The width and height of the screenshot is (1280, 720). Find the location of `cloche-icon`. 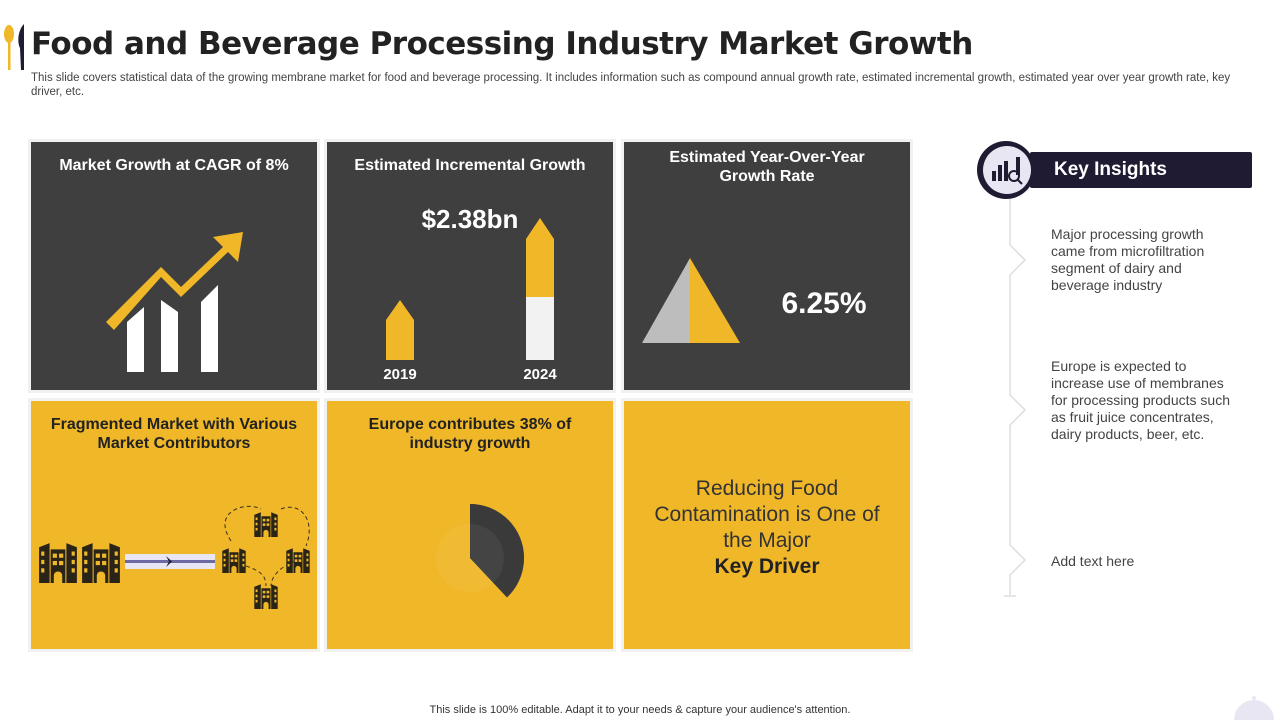

cloche-icon is located at coordinates (1254, 708).